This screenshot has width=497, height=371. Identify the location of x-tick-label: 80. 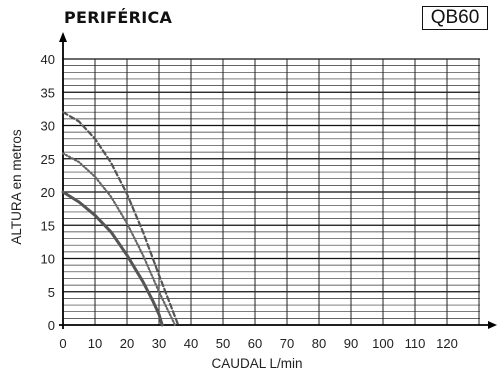
(319, 343).